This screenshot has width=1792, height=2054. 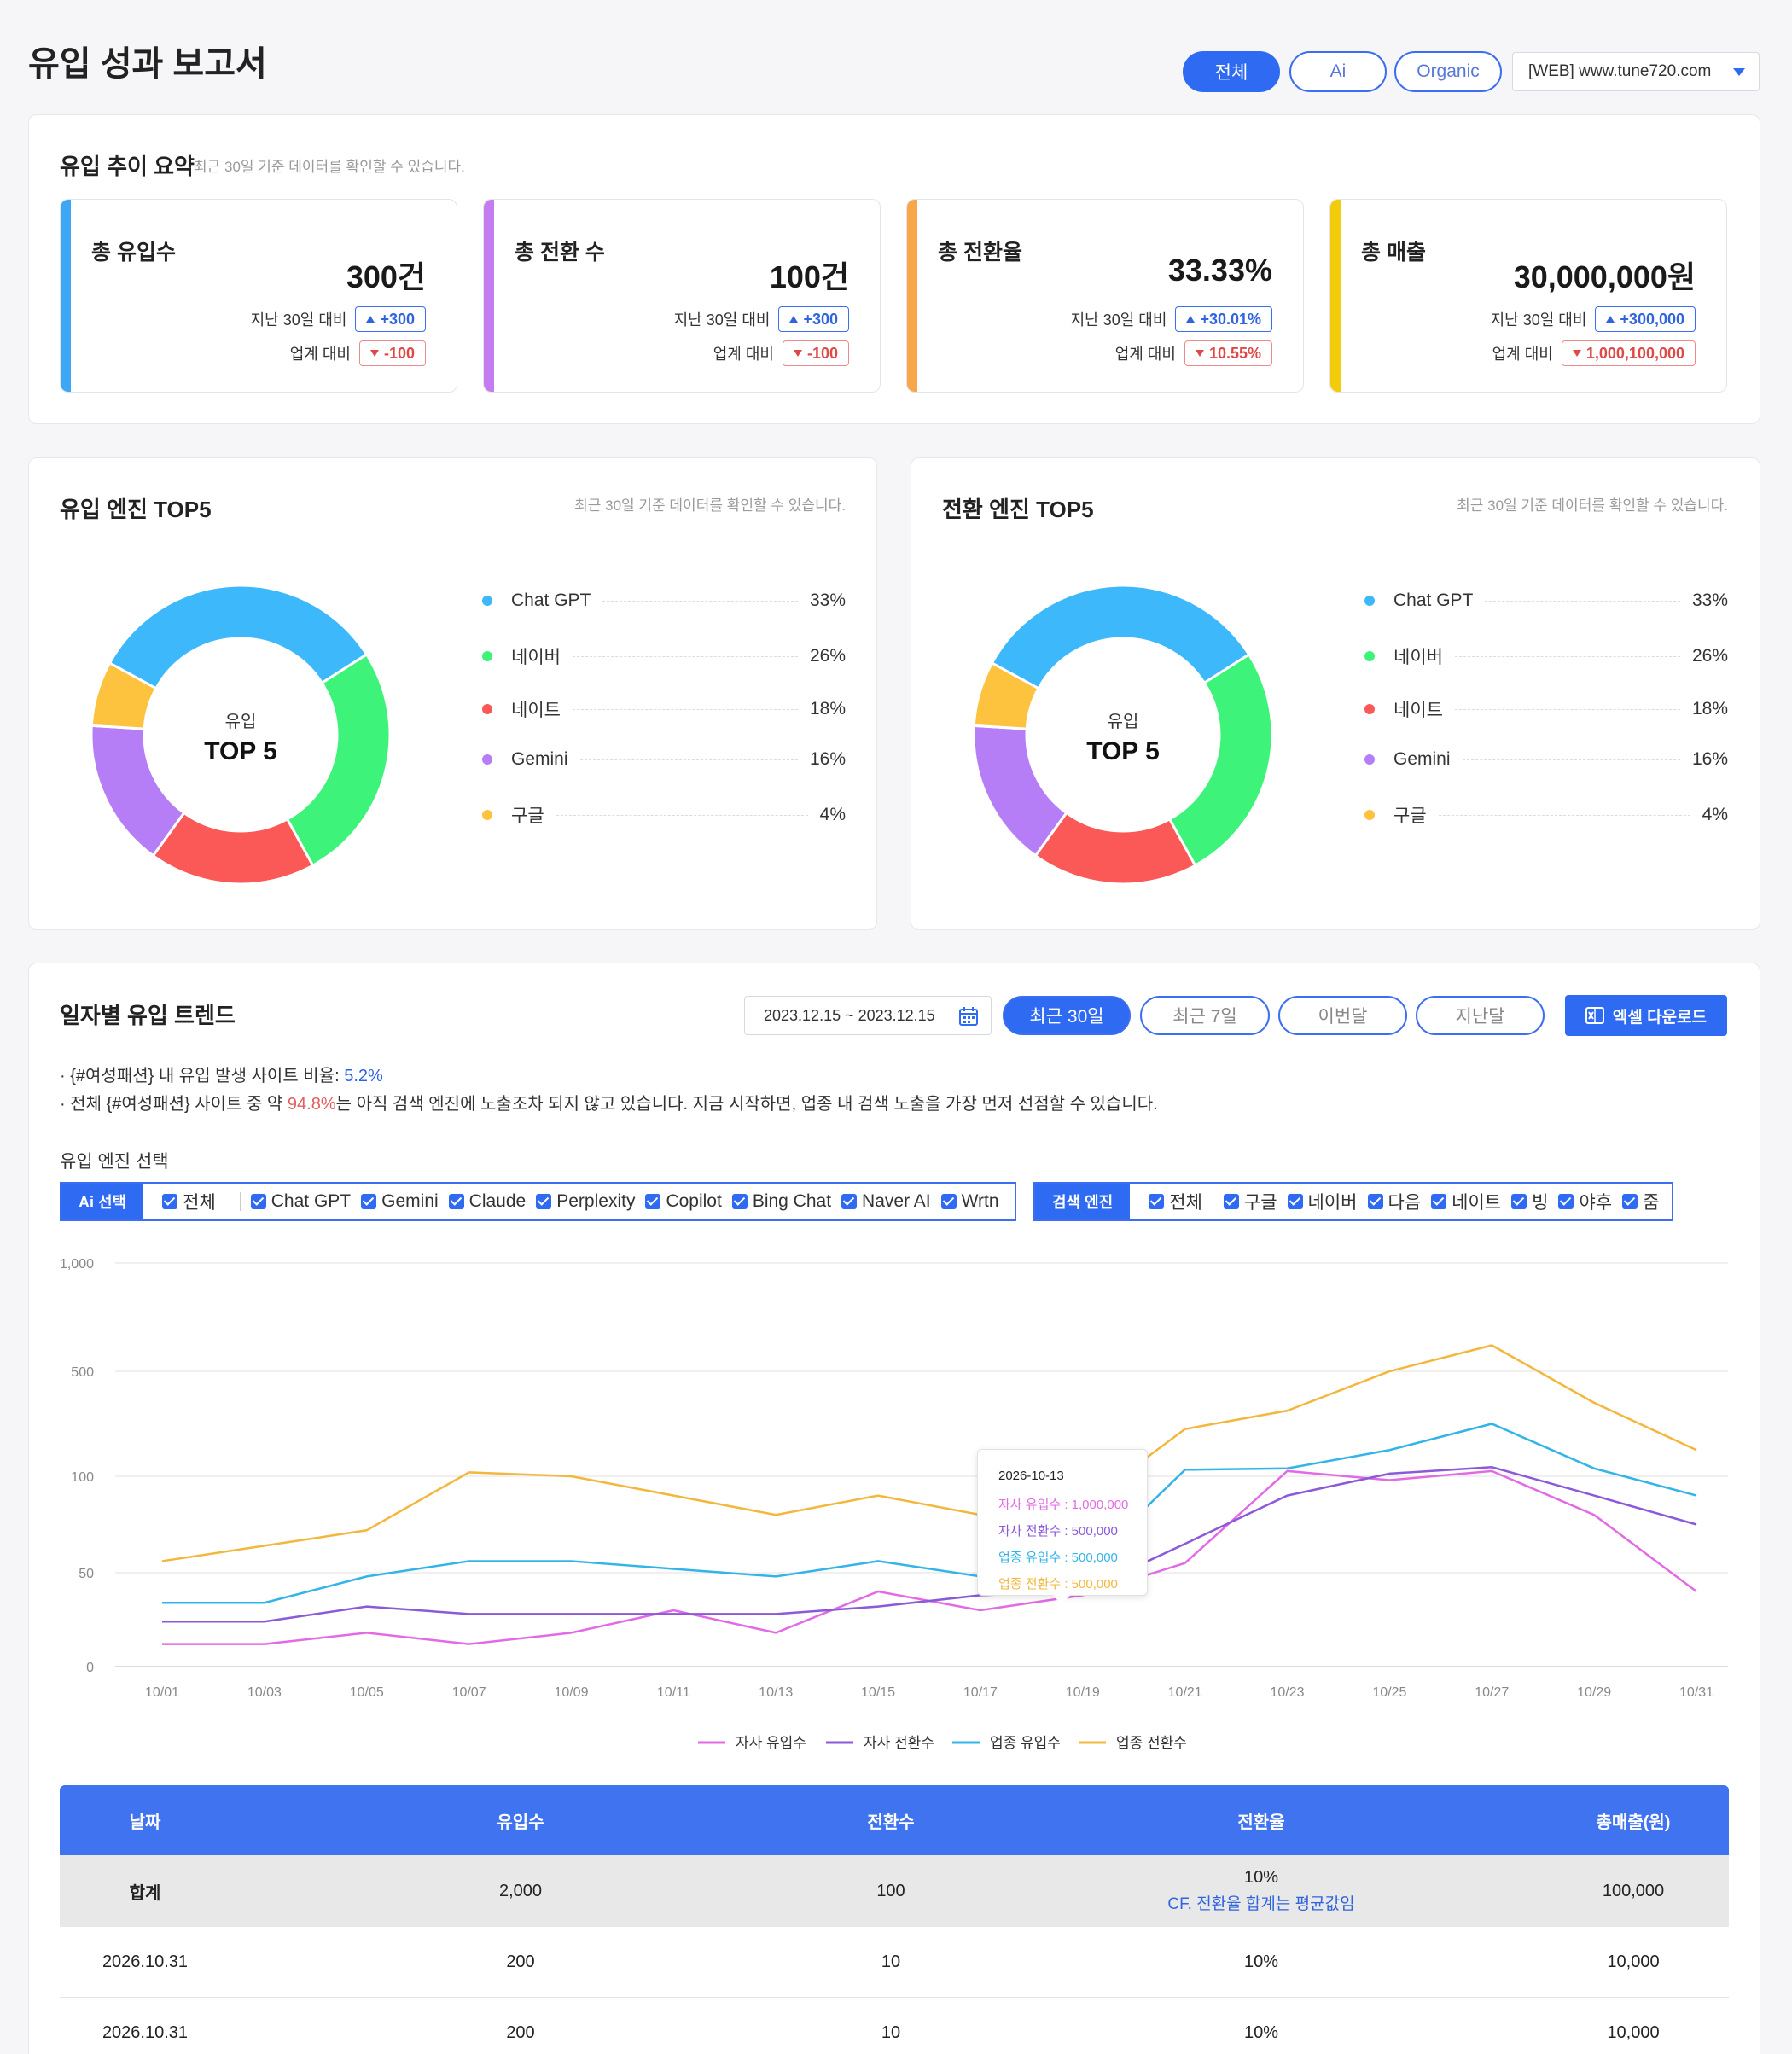 I want to click on checkbox-label: 다음, so click(x=1405, y=1203).